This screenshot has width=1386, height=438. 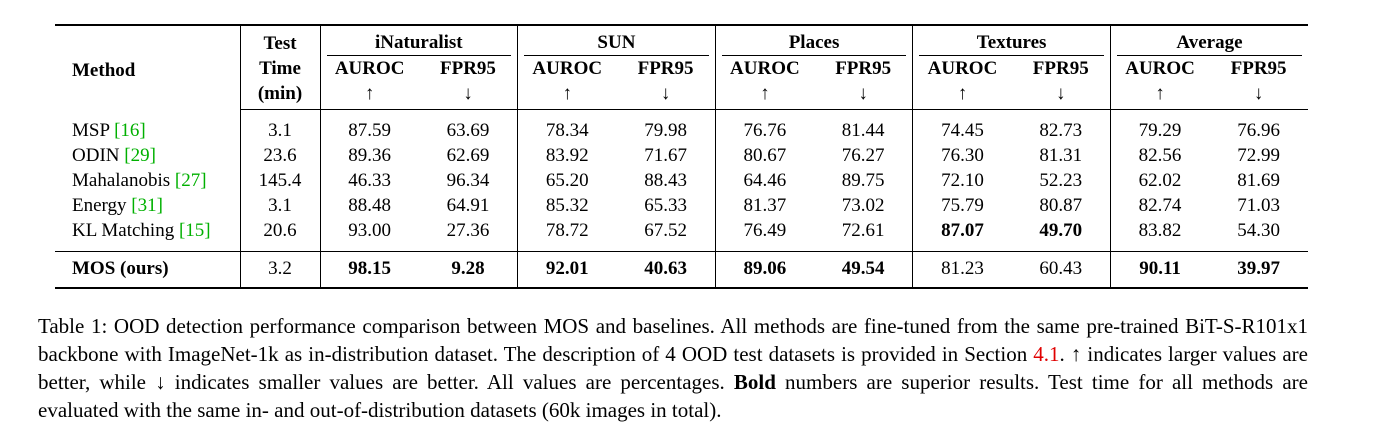 I want to click on value-cell: 85.32, so click(x=567, y=205).